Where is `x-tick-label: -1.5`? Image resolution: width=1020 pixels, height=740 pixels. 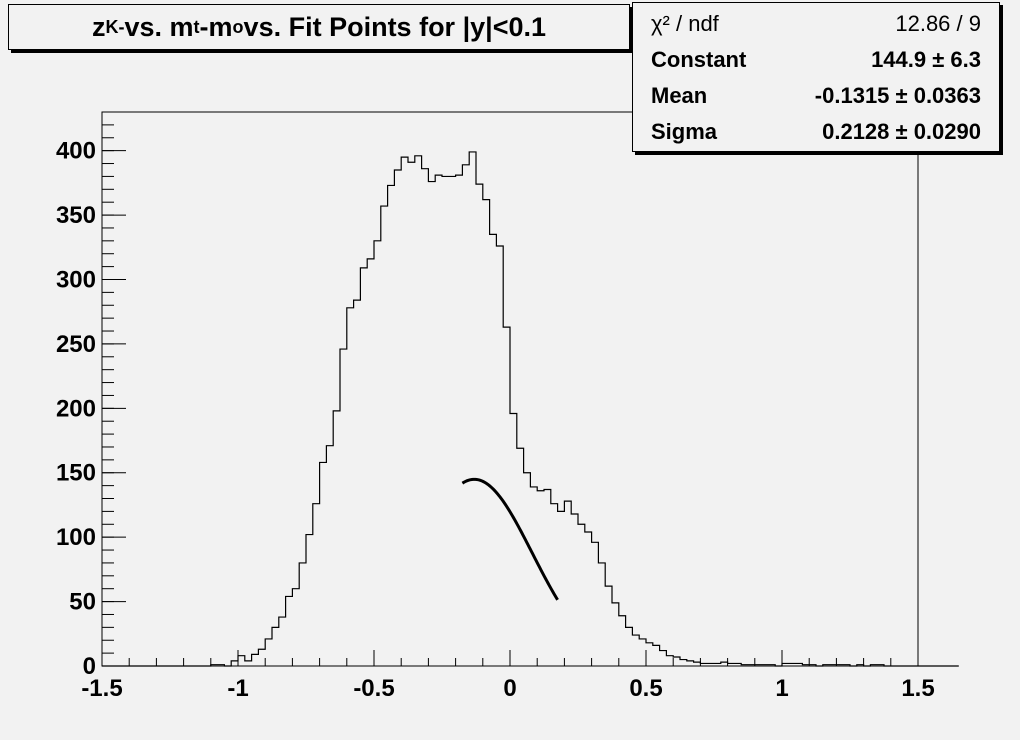 x-tick-label: -1.5 is located at coordinates (101, 688).